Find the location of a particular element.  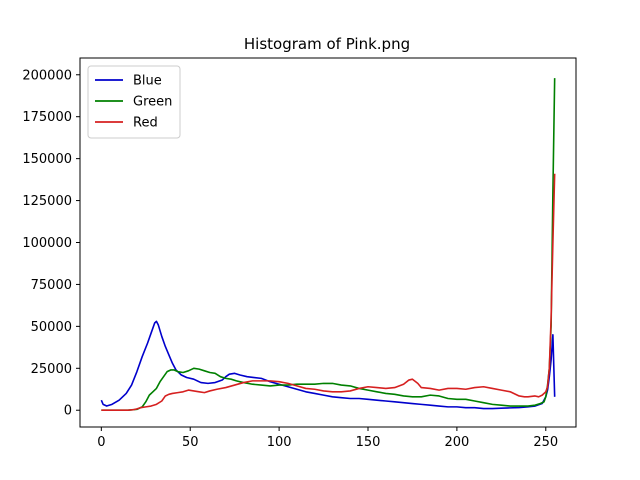

y-tick-label: 125000 is located at coordinates (47, 201).